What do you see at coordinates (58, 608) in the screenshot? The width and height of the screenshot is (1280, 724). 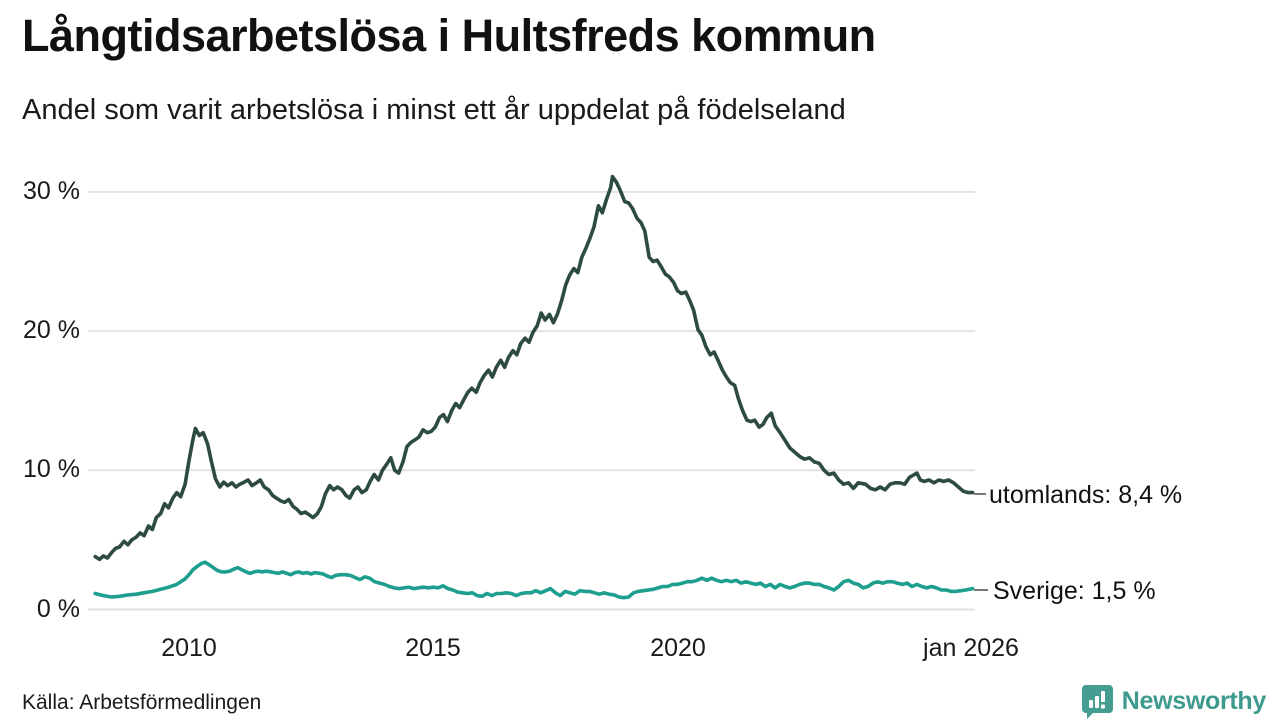 I see `y-tick-label-0: 0 %` at bounding box center [58, 608].